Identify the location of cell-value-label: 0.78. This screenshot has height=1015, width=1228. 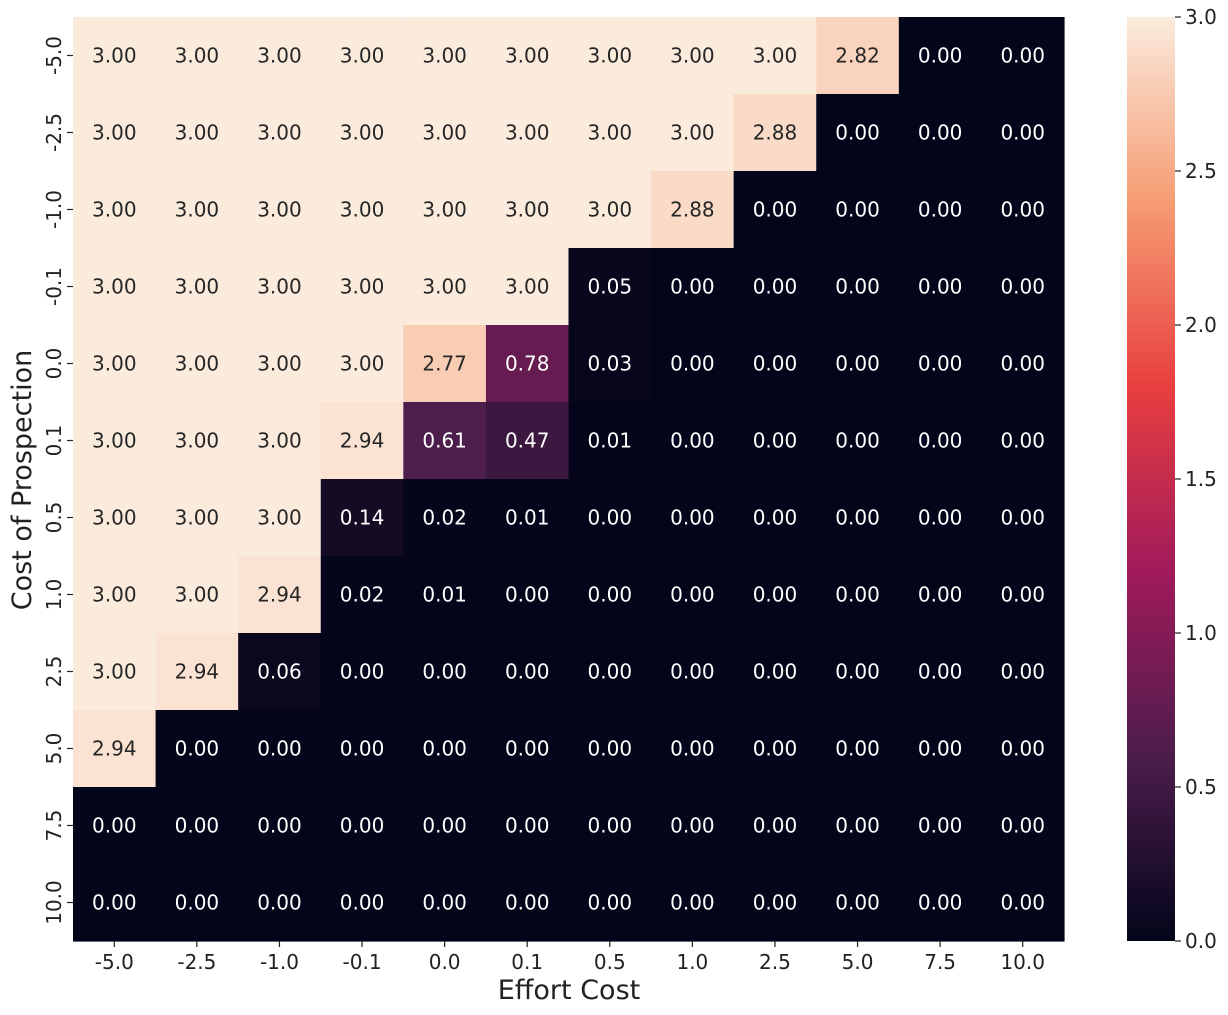
(527, 364).